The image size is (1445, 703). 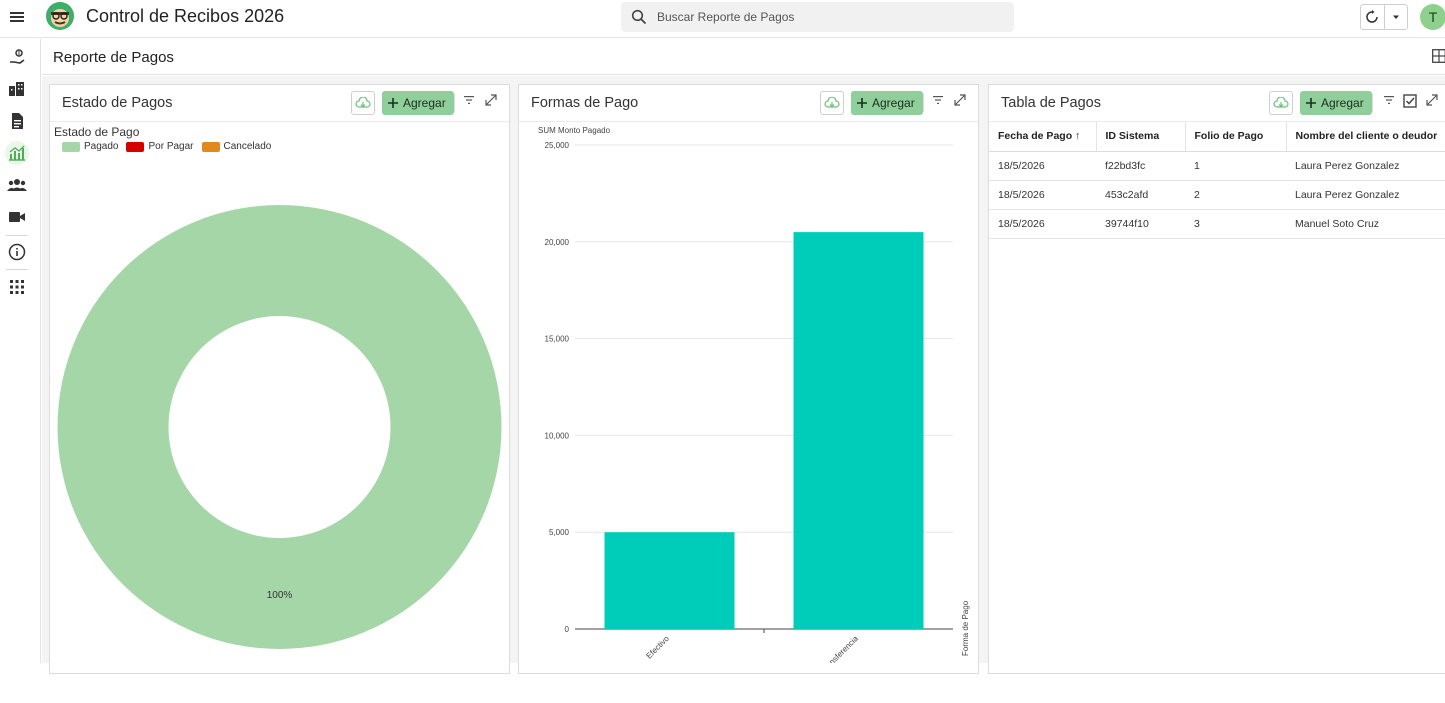 What do you see at coordinates (113, 57) in the screenshot?
I see `page-title: Reporte de Pagos` at bounding box center [113, 57].